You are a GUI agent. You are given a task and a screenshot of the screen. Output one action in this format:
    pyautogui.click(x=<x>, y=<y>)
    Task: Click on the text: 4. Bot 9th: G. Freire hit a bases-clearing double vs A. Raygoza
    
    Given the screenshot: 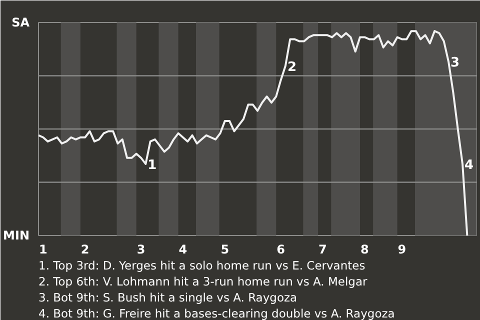 What is the action you would take?
    pyautogui.click(x=216, y=313)
    